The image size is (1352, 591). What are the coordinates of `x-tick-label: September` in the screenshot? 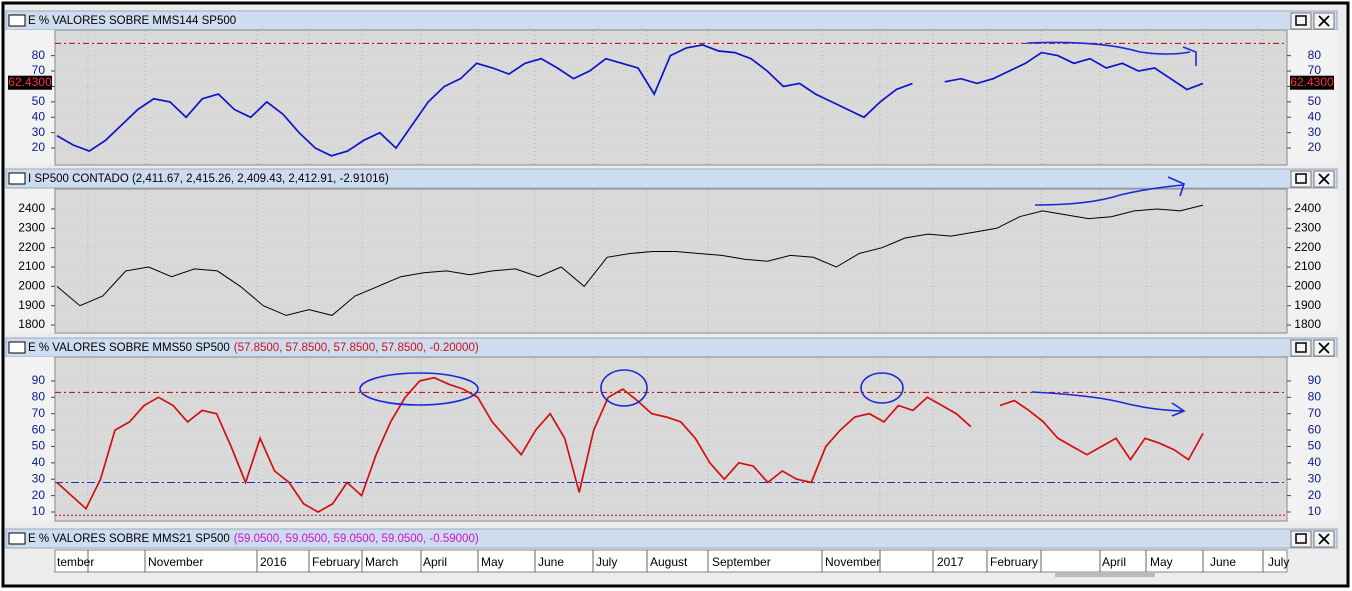 It's located at (741, 562).